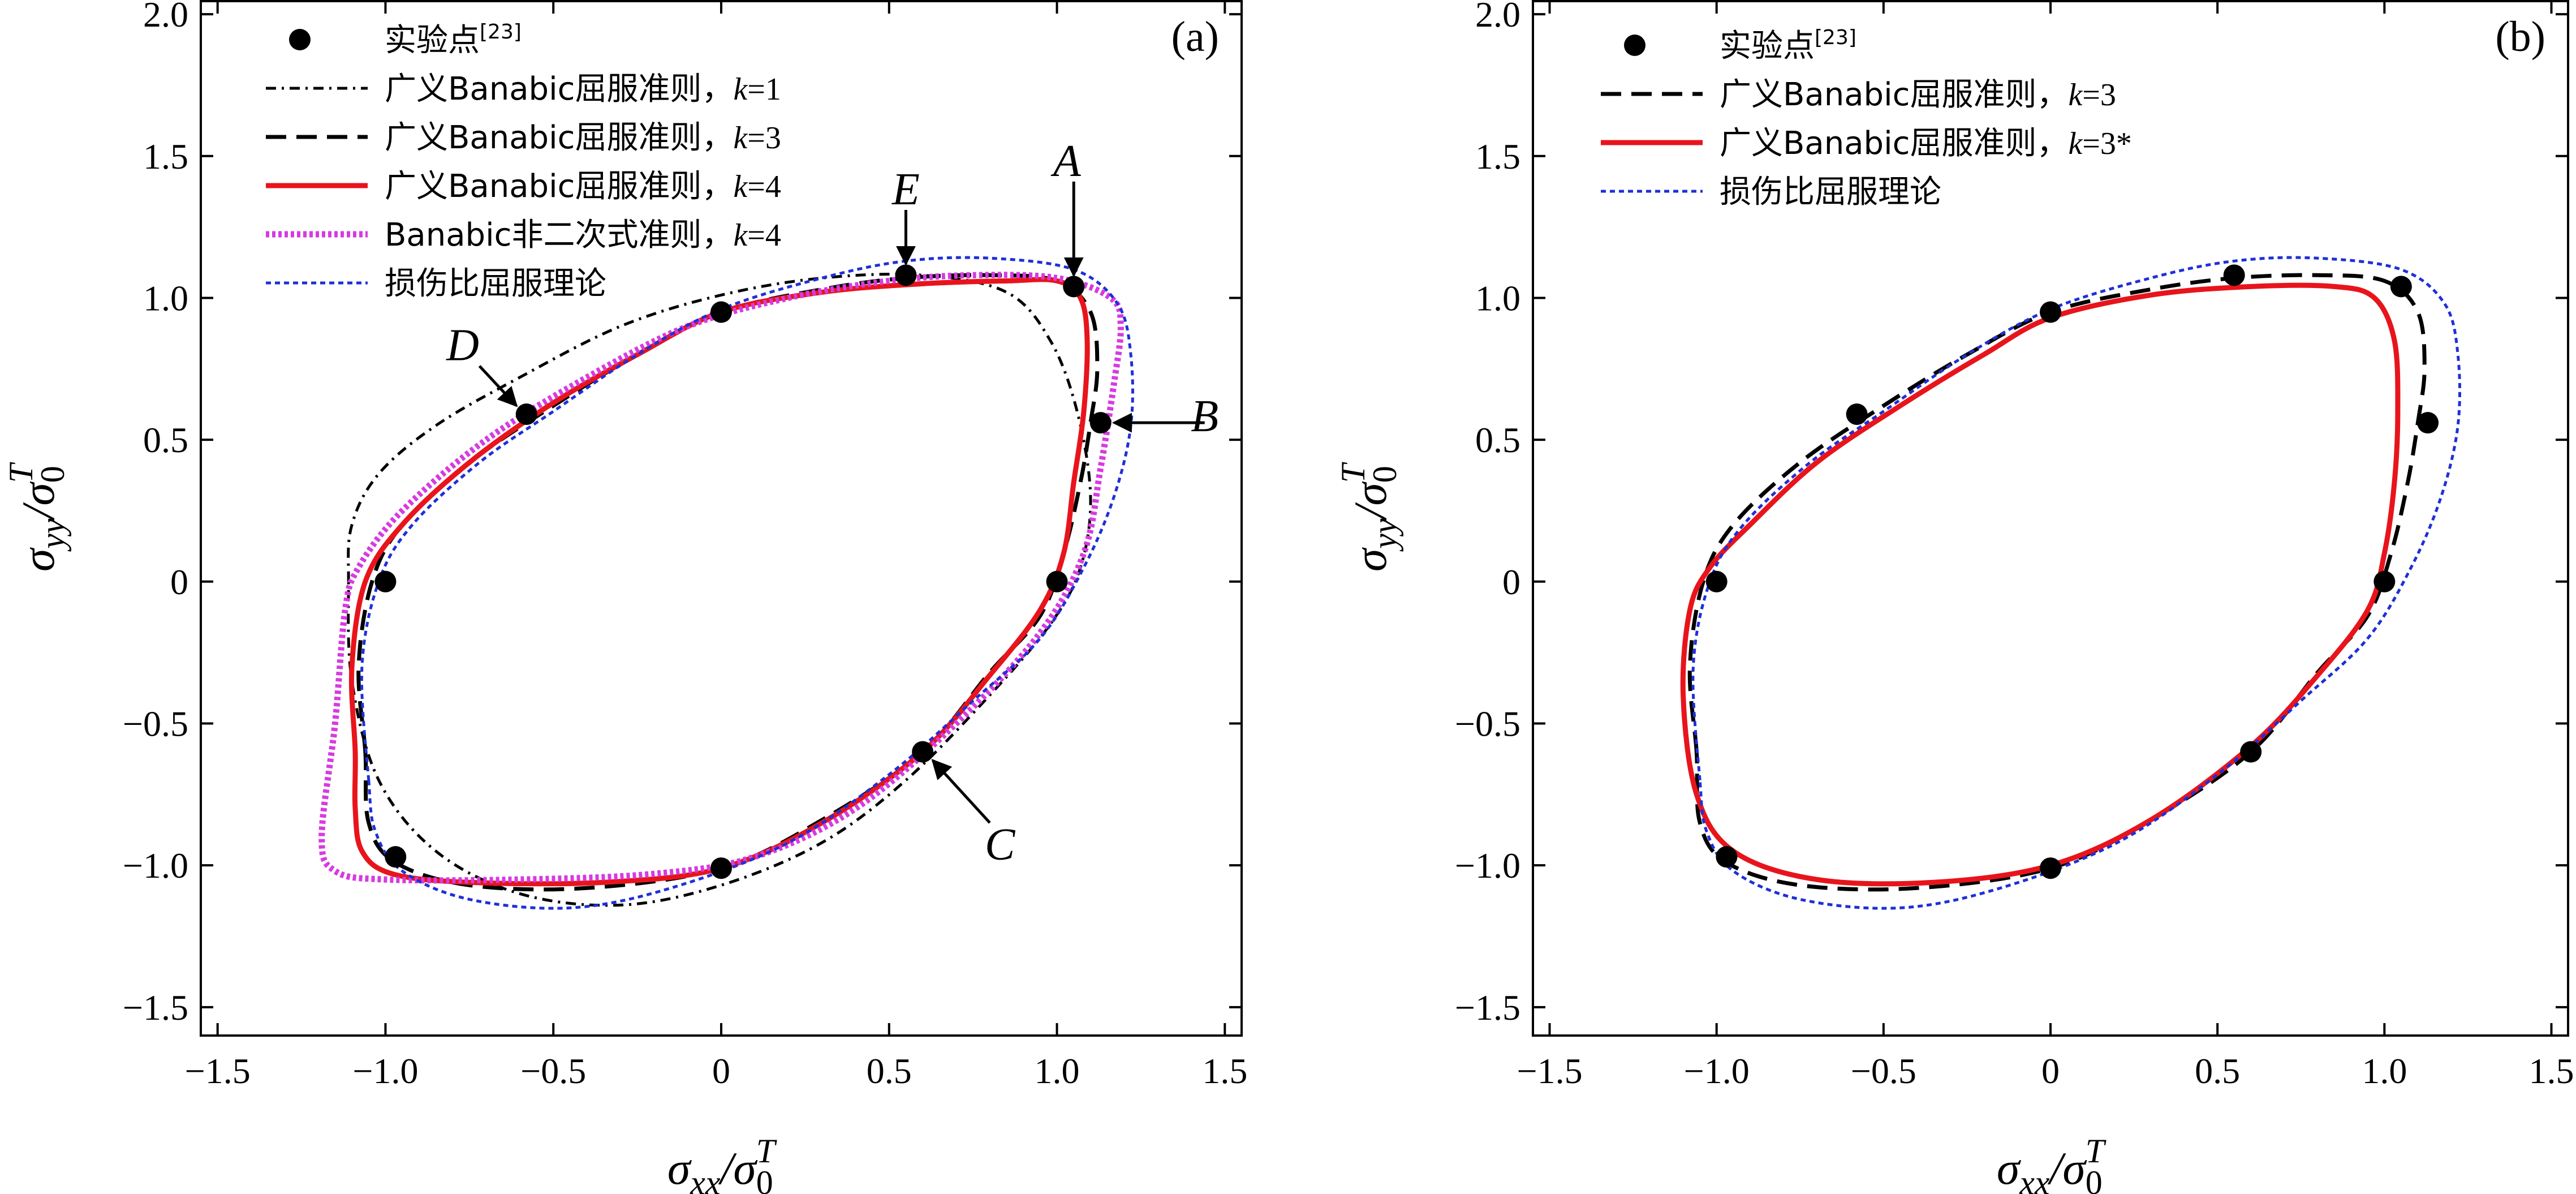 The image size is (2576, 1194). I want to click on annotation-label-c: C, so click(1000, 845).